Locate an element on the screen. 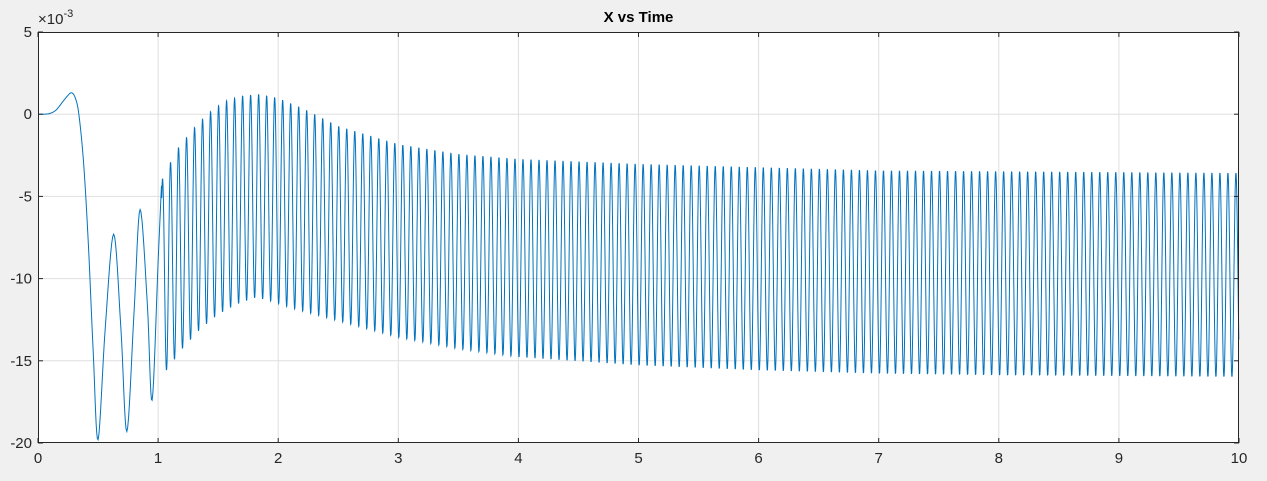 Image resolution: width=1267 pixels, height=481 pixels. x-tick-label: 9 is located at coordinates (1119, 458).